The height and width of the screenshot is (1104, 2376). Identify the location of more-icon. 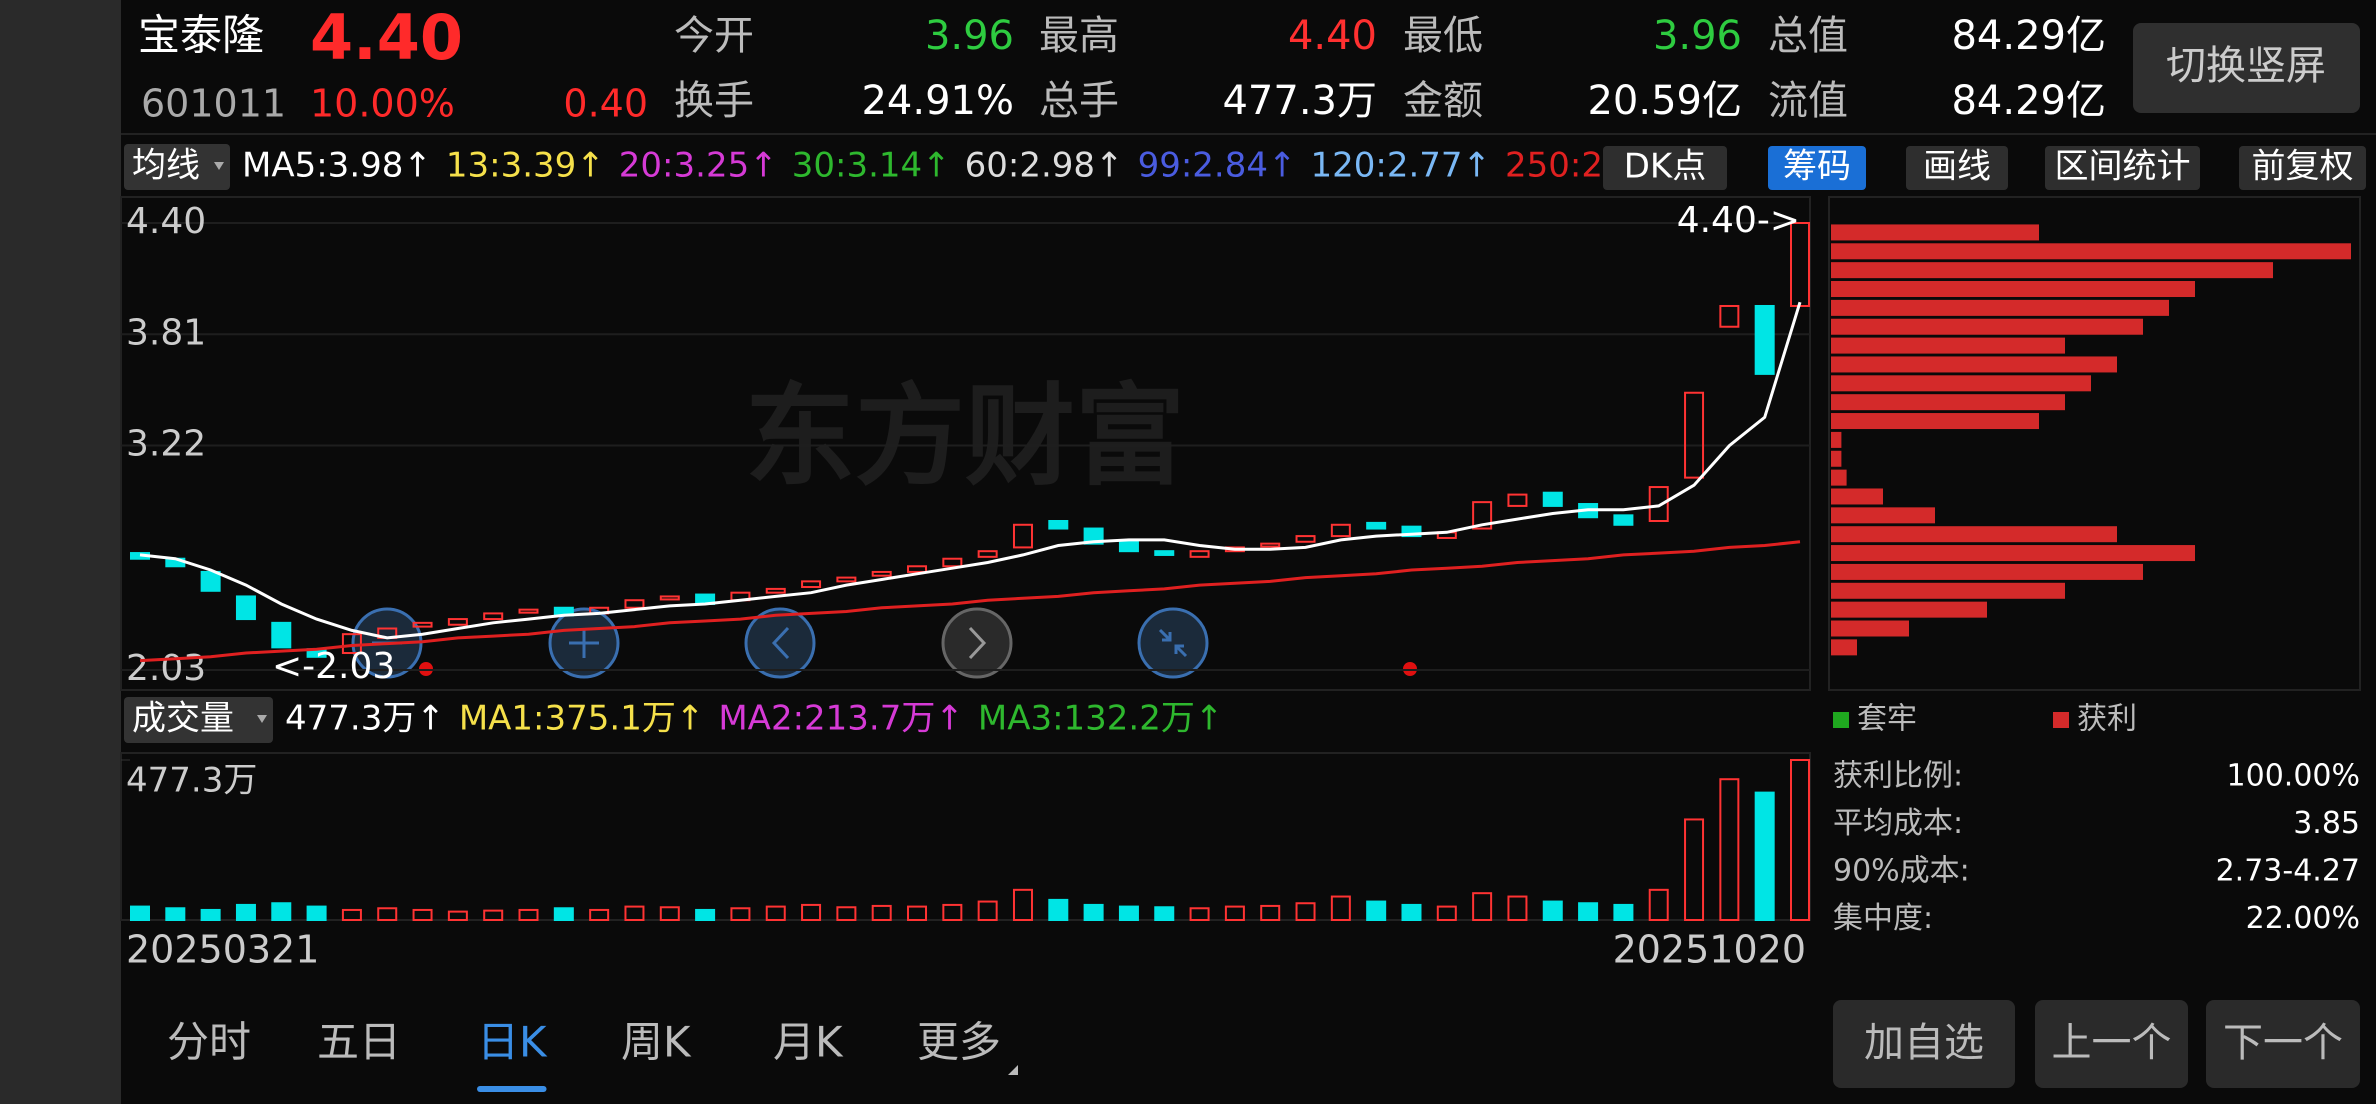
(1013, 1070).